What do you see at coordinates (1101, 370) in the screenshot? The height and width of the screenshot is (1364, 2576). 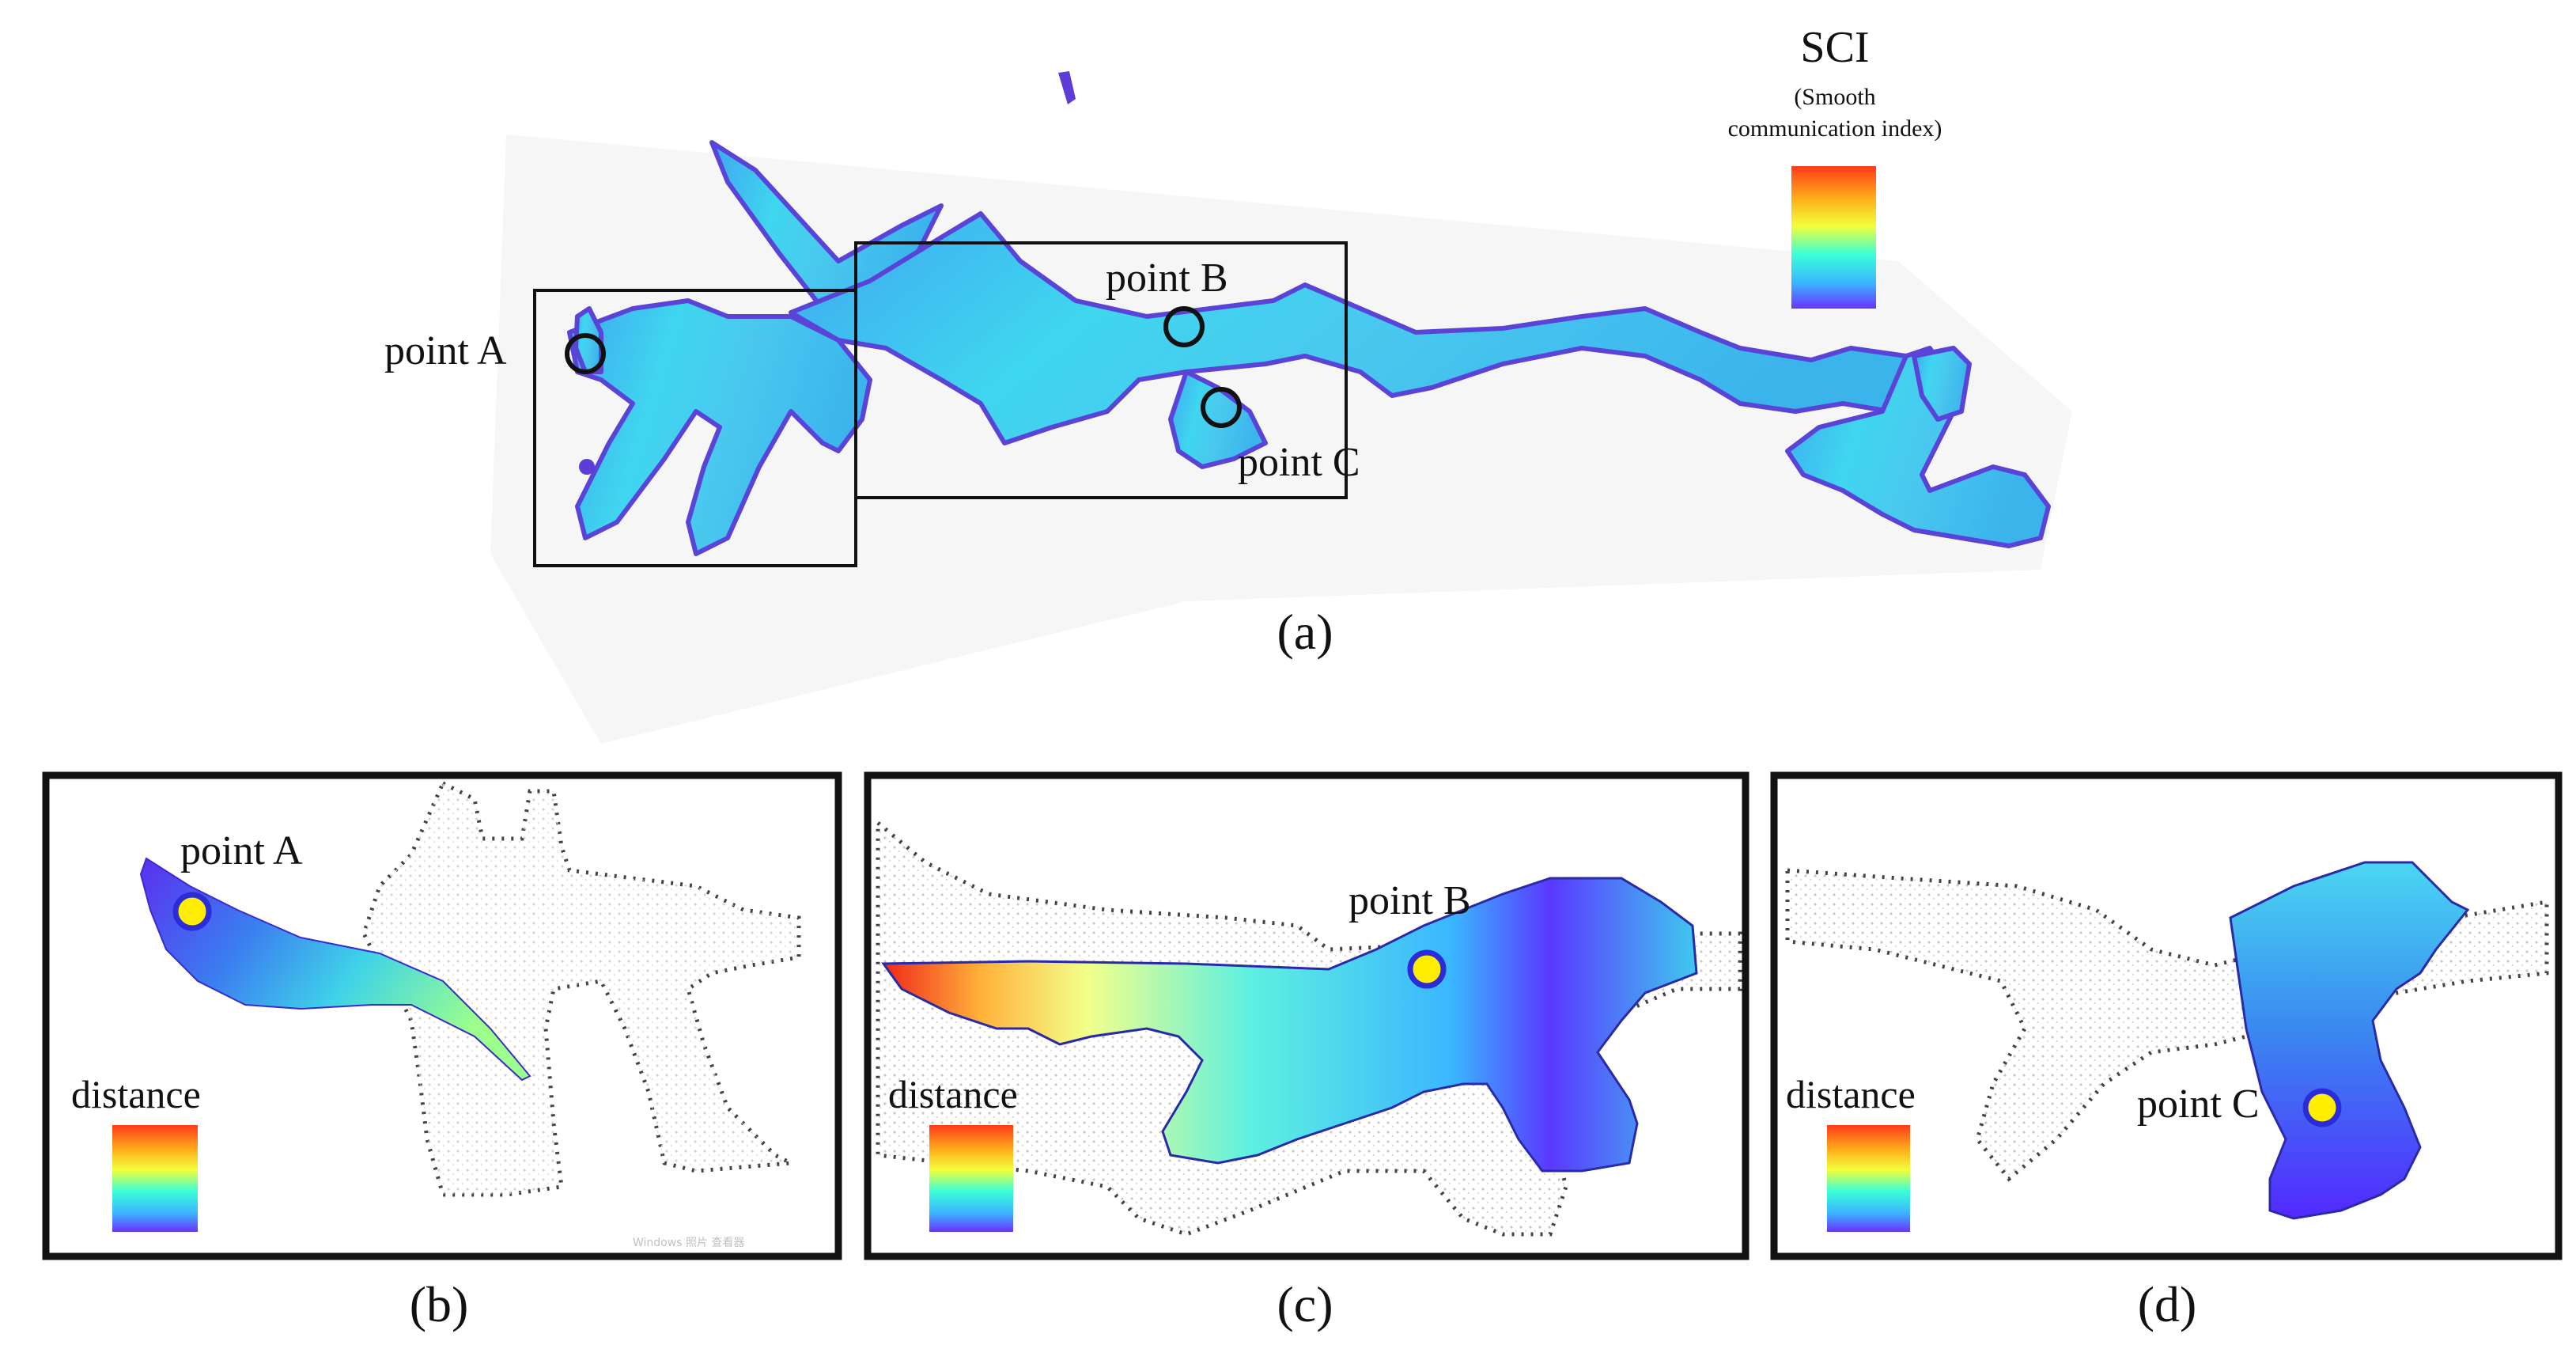 I see `box-region-bc` at bounding box center [1101, 370].